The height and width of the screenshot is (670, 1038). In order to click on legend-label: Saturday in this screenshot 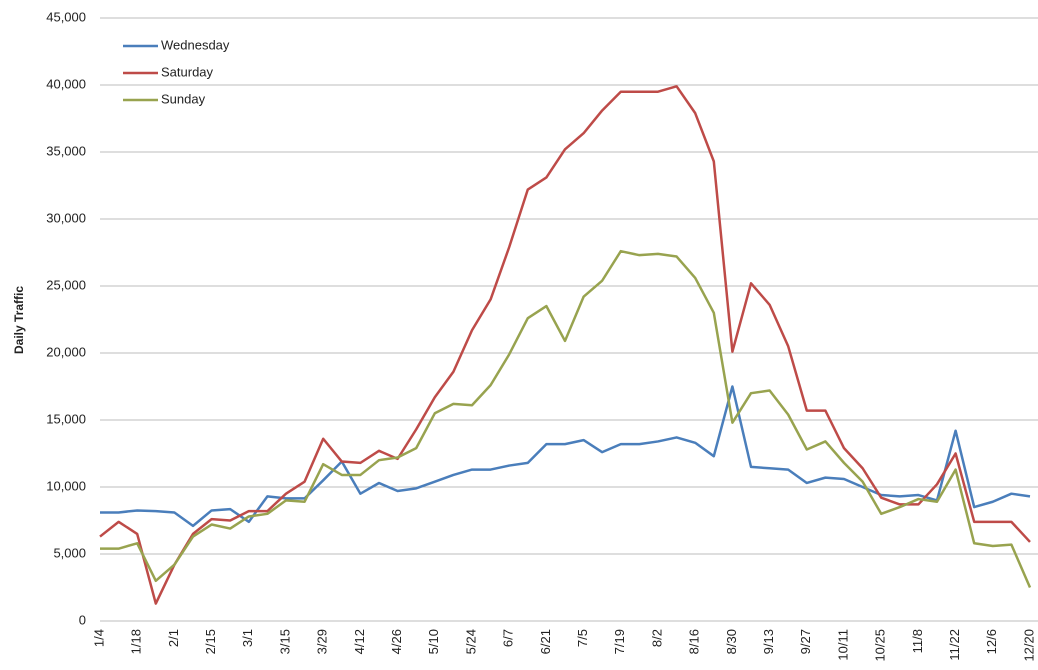, I will do `click(187, 71)`.